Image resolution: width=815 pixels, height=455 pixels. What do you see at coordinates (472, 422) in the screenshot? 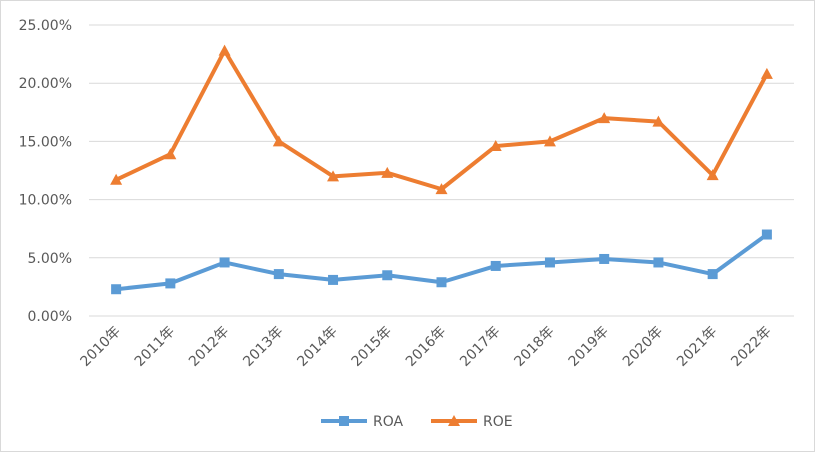
I see `legend-item: ROE` at bounding box center [472, 422].